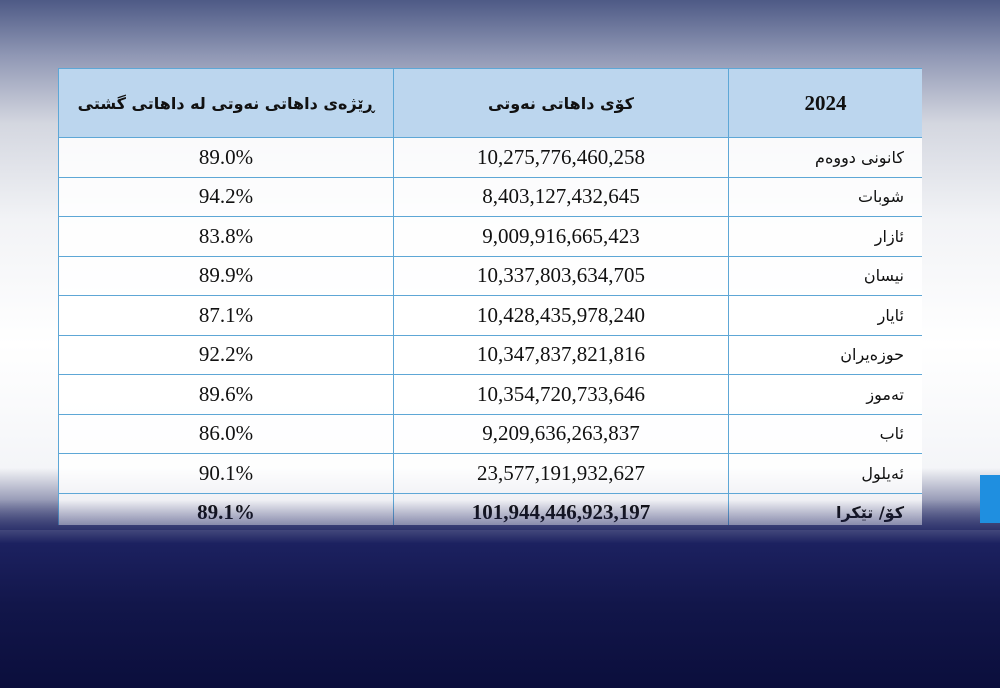 This screenshot has width=1000, height=688. Describe the element at coordinates (561, 433) in the screenshot. I see `total-cell: 9,209,636,263,837` at that location.